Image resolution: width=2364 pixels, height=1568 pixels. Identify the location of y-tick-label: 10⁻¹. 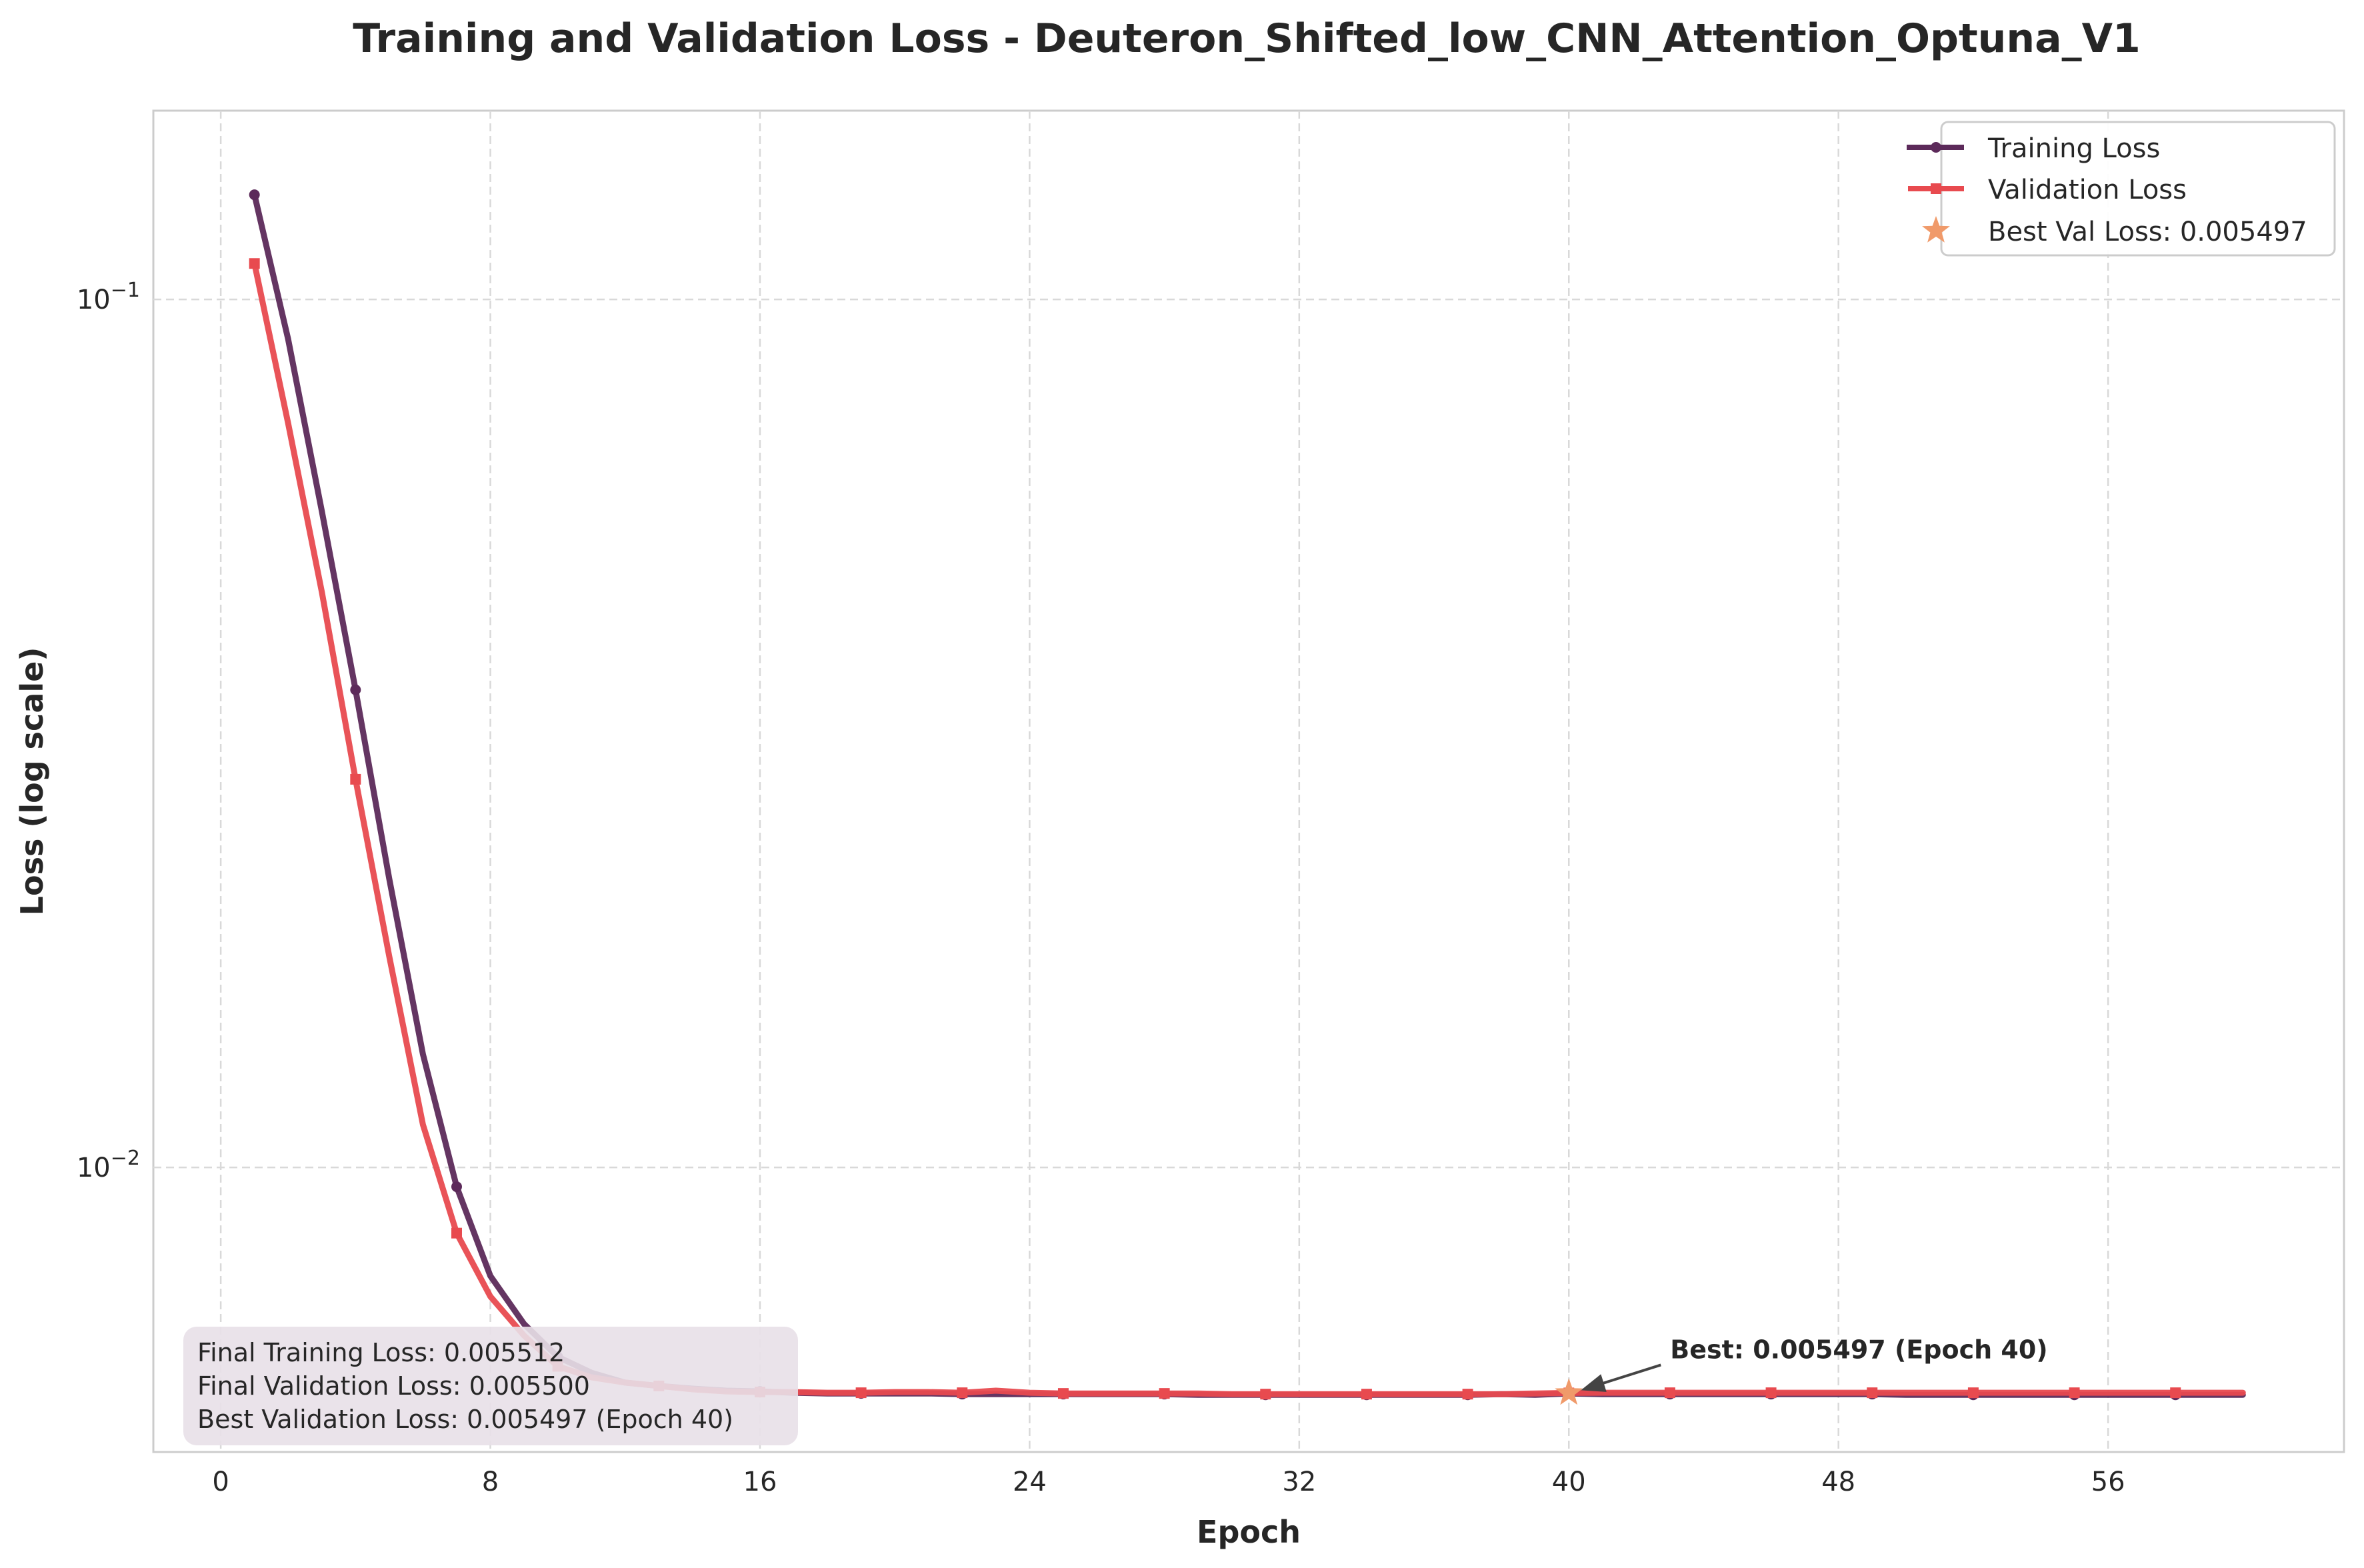
(108, 297).